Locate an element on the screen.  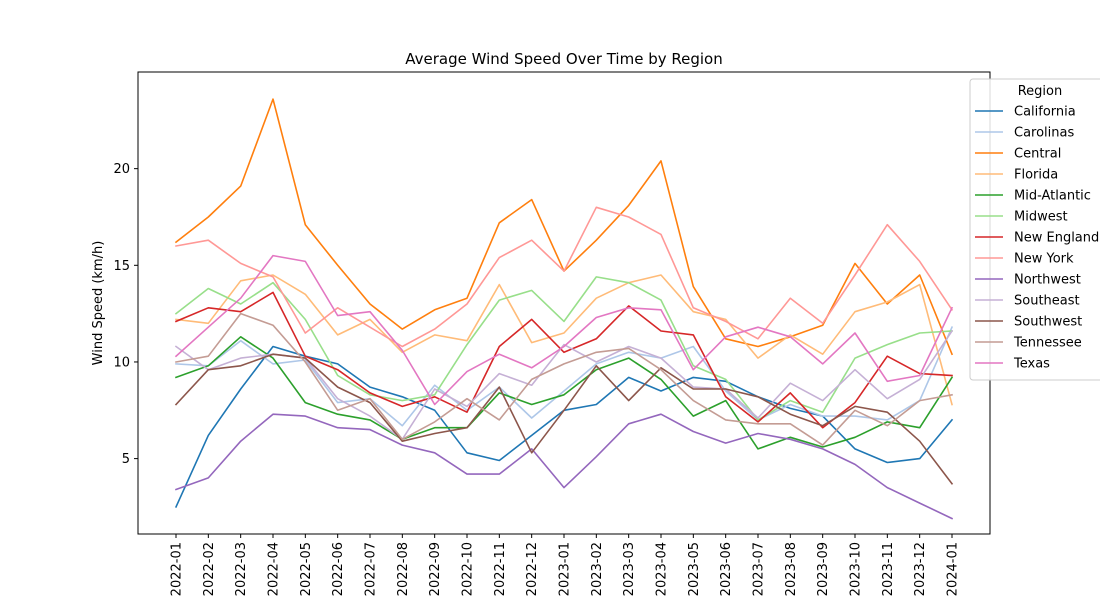
x-tick-label: 2023-07 is located at coordinates (759, 569).